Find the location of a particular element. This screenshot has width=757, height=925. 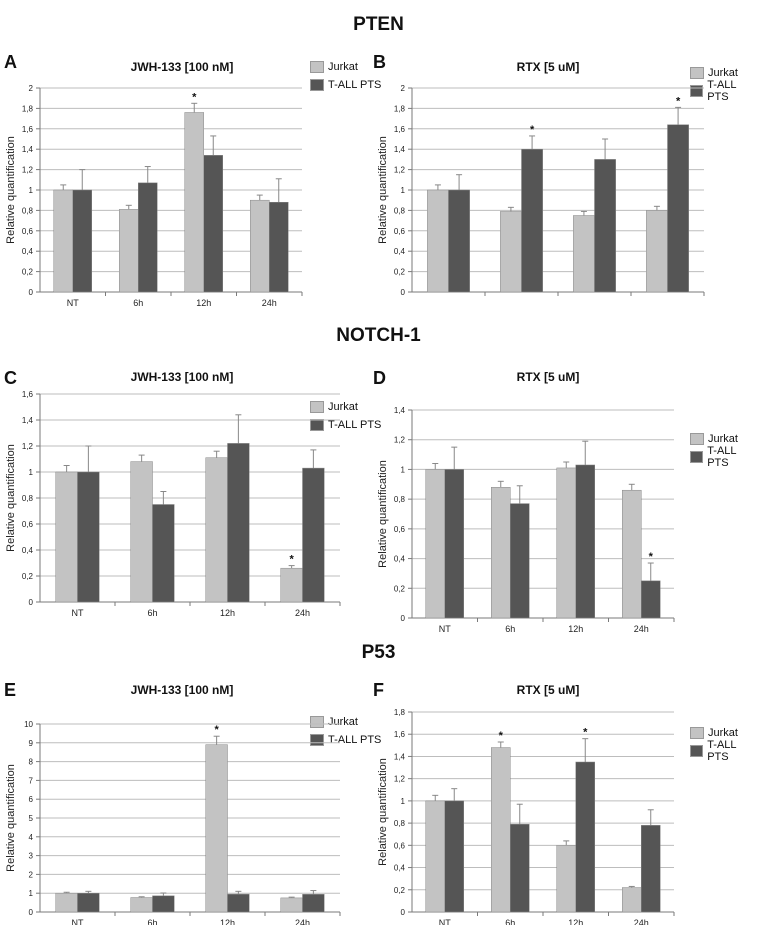

section-title-pten: PTEN is located at coordinates (378, 24).